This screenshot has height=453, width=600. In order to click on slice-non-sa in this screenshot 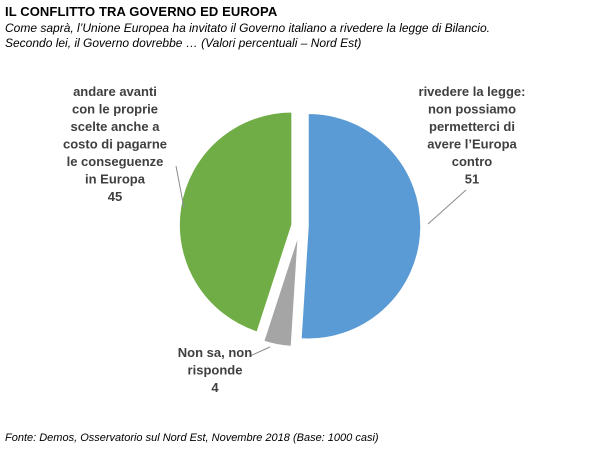, I will do `click(281, 290)`.